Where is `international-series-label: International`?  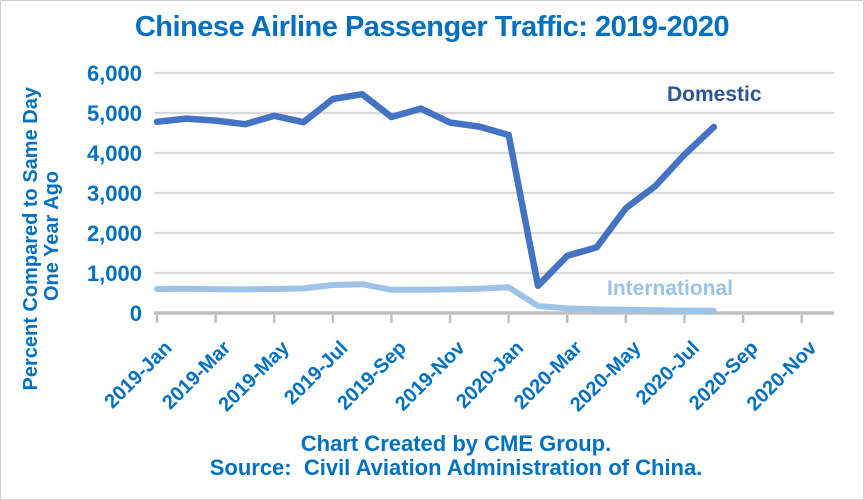
international-series-label: International is located at coordinates (670, 288).